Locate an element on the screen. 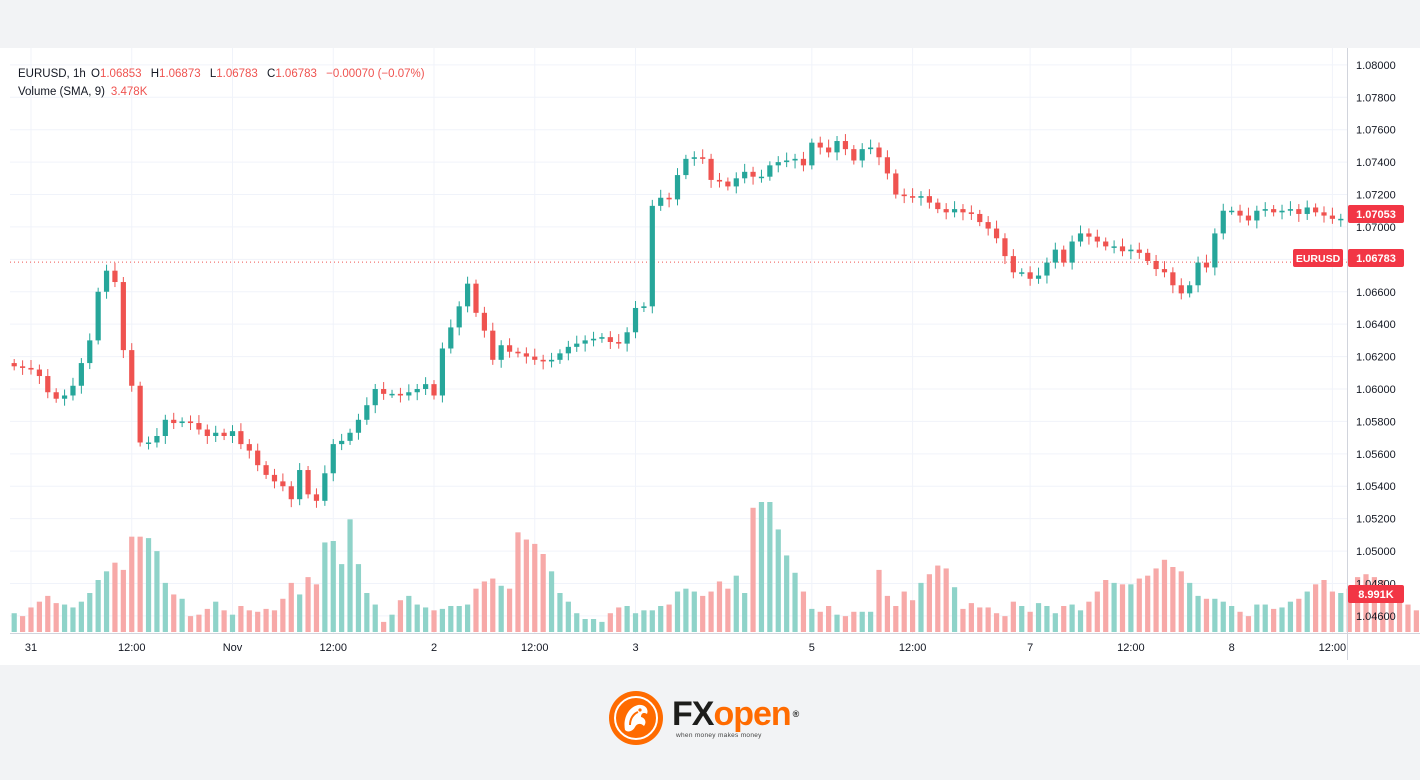  price-tick-label: 1.06200 is located at coordinates (1376, 358).